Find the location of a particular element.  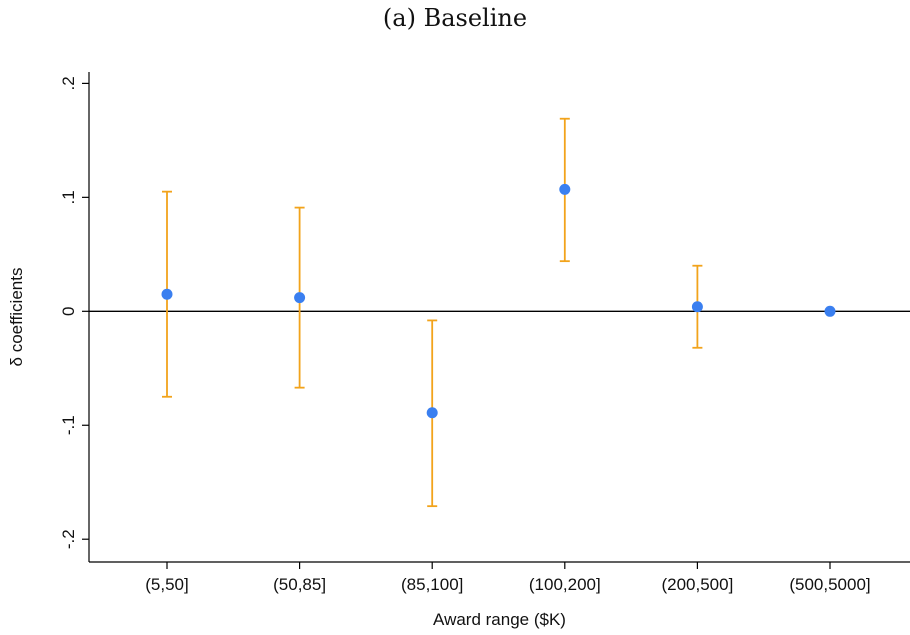

y-axis-title: δ coefficients is located at coordinates (16, 317).